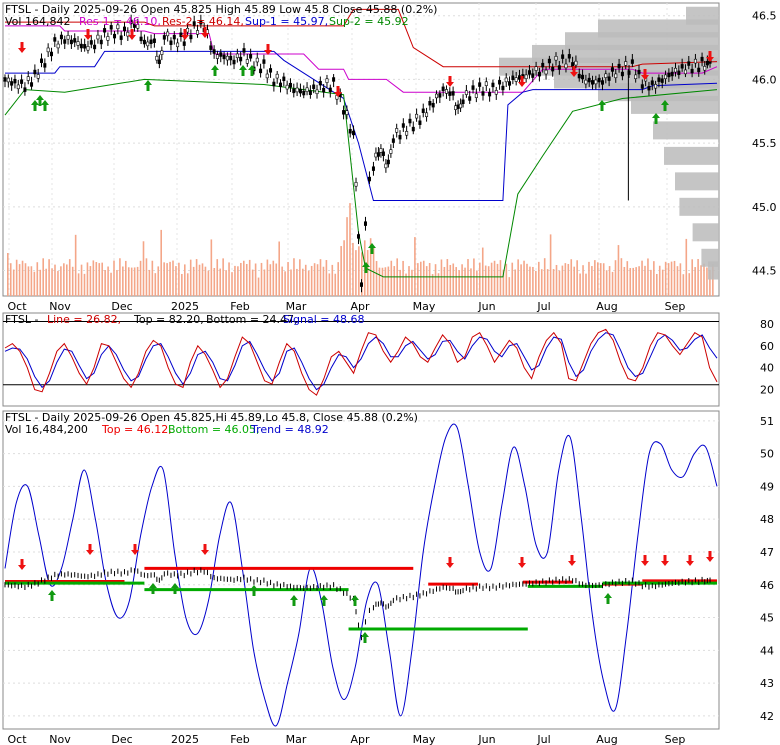 This screenshot has height=745, width=780. What do you see at coordinates (346, 306) in the screenshot?
I see `price-x-axis: Oct Nov Dec 2025 Feb Mar Apr May Jun Jul Aug Sep` at bounding box center [346, 306].